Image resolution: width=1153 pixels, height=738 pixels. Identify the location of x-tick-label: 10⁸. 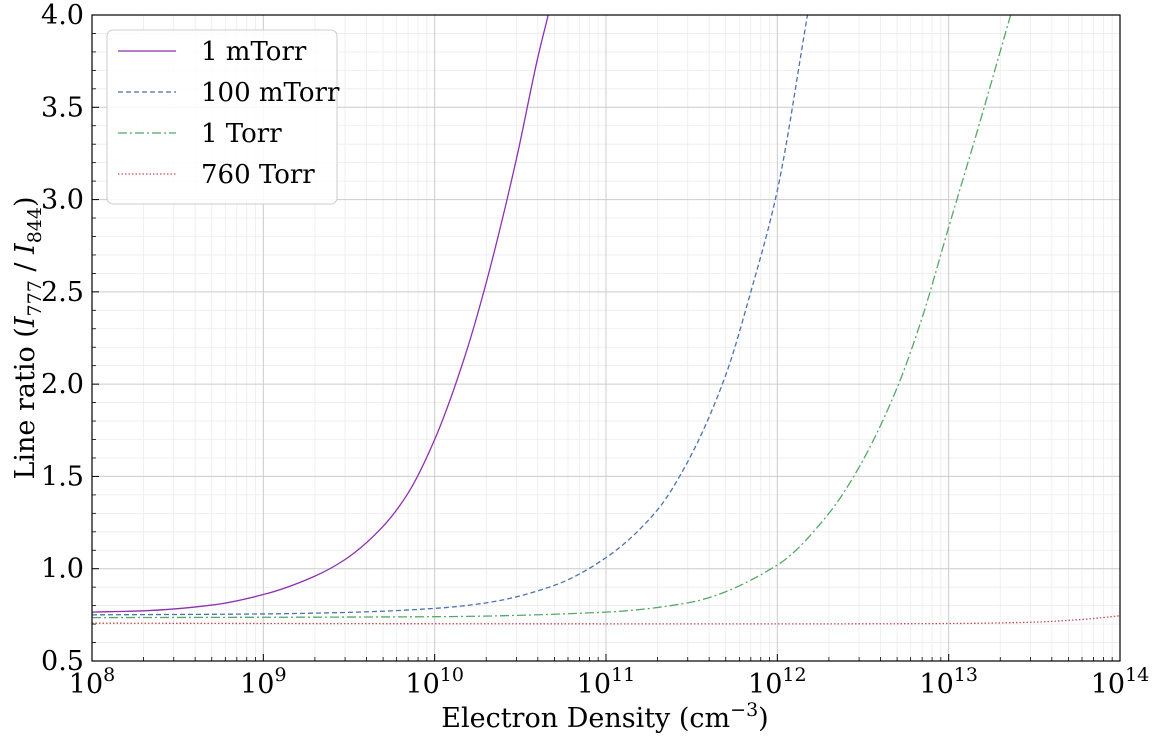
(92, 682).